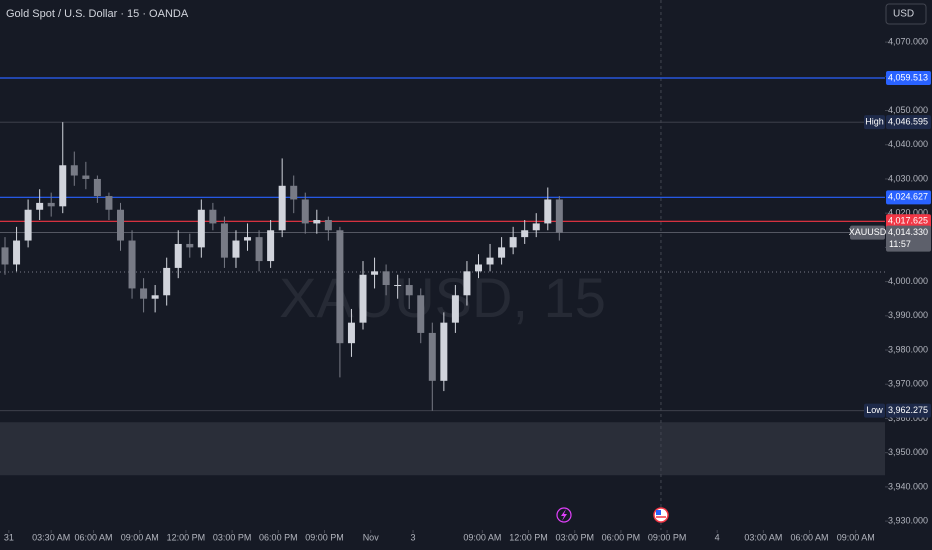  I want to click on x-tick-label: 3, so click(413, 537).